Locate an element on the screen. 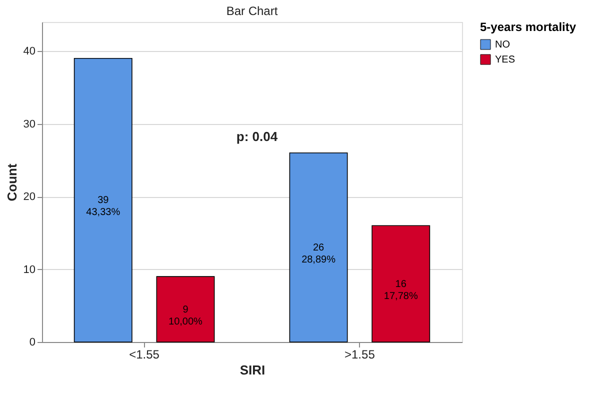 The width and height of the screenshot is (606, 419). y-tick-label: 20 is located at coordinates (29, 197).